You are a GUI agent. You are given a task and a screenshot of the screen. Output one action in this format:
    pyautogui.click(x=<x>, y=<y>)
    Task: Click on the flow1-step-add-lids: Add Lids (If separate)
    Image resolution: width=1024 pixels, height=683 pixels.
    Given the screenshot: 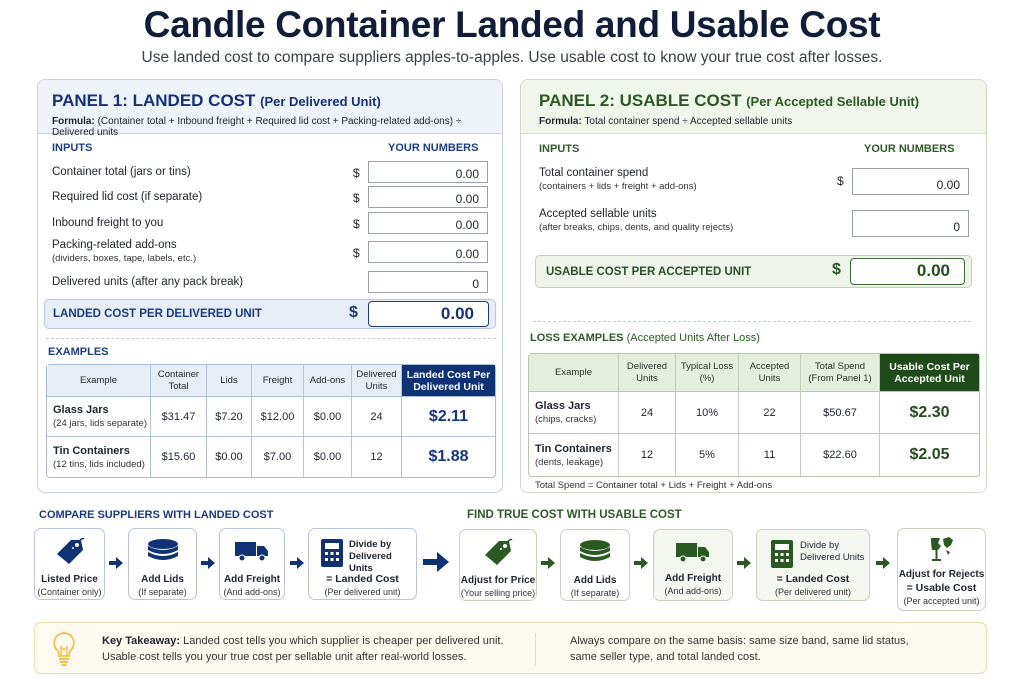 What is the action you would take?
    pyautogui.click(x=162, y=564)
    